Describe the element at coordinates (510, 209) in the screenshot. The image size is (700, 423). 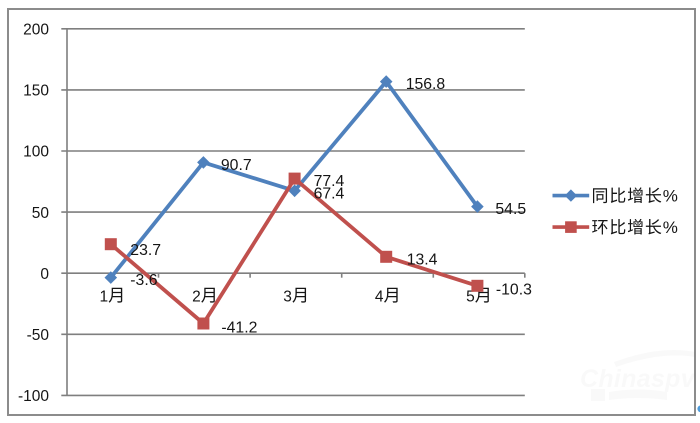
I see `svg-text: 54.5` at that location.